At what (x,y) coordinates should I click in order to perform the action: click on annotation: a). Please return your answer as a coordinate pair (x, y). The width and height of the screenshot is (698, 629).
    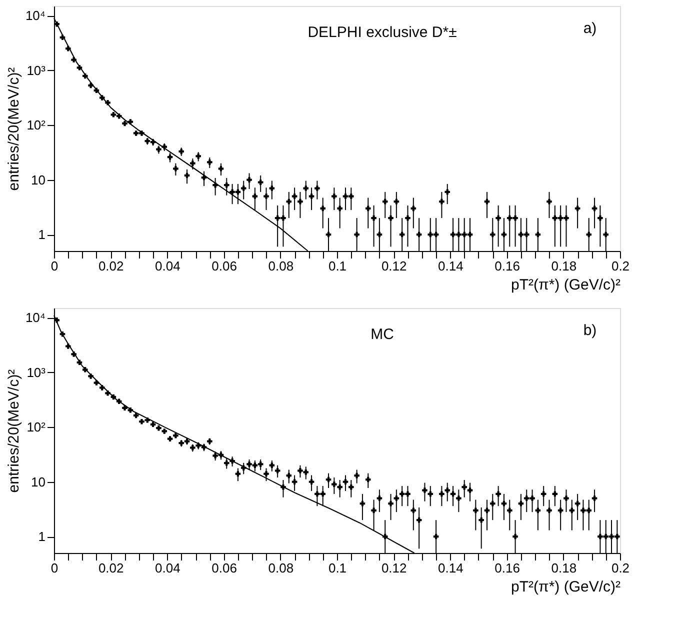
    Looking at the image, I should click on (590, 28).